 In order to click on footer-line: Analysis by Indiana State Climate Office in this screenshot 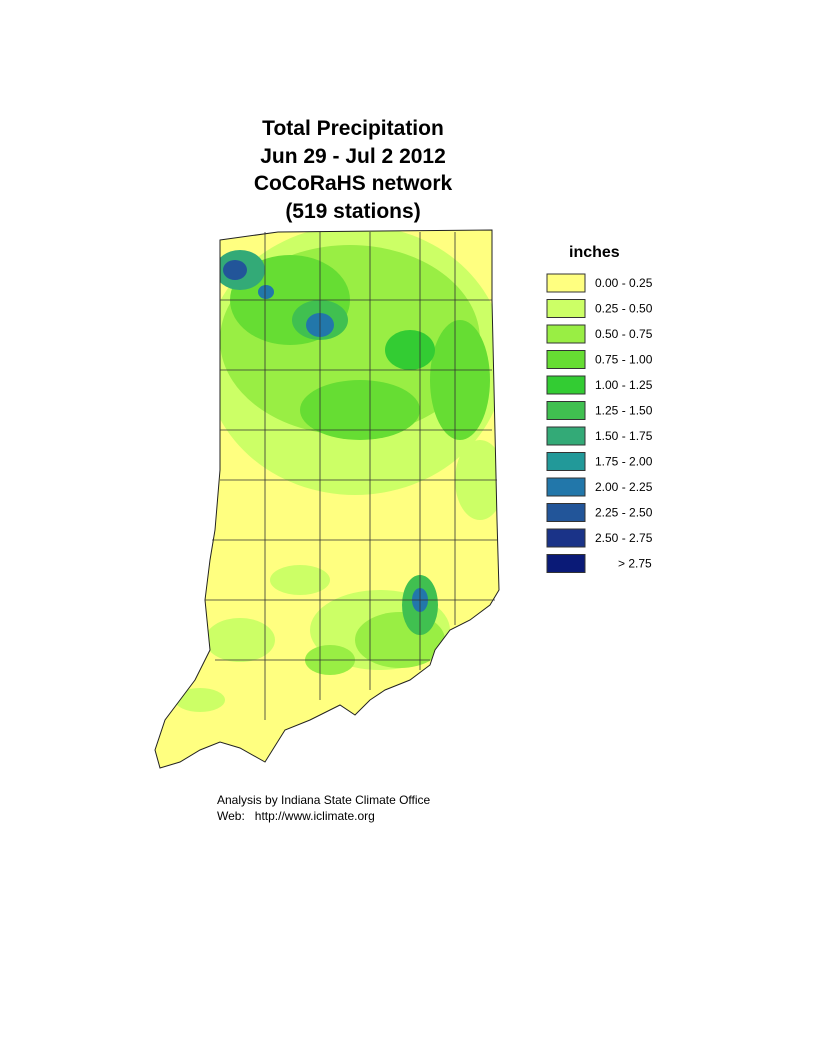, I will do `click(324, 800)`.